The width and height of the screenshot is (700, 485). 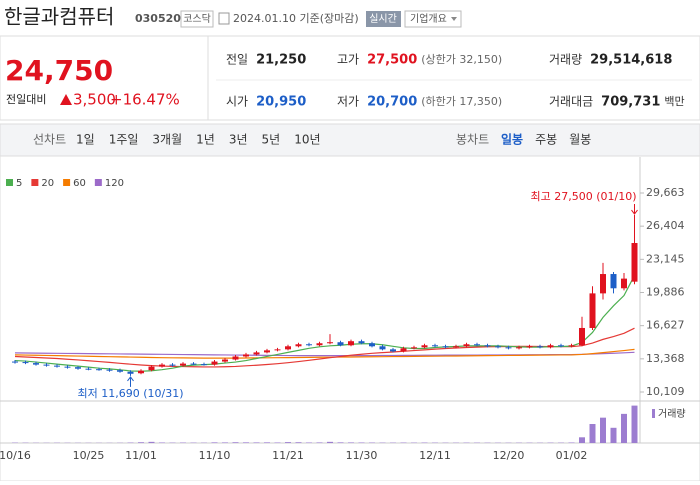 What do you see at coordinates (85, 140) in the screenshot?
I see `tab: 1일` at bounding box center [85, 140].